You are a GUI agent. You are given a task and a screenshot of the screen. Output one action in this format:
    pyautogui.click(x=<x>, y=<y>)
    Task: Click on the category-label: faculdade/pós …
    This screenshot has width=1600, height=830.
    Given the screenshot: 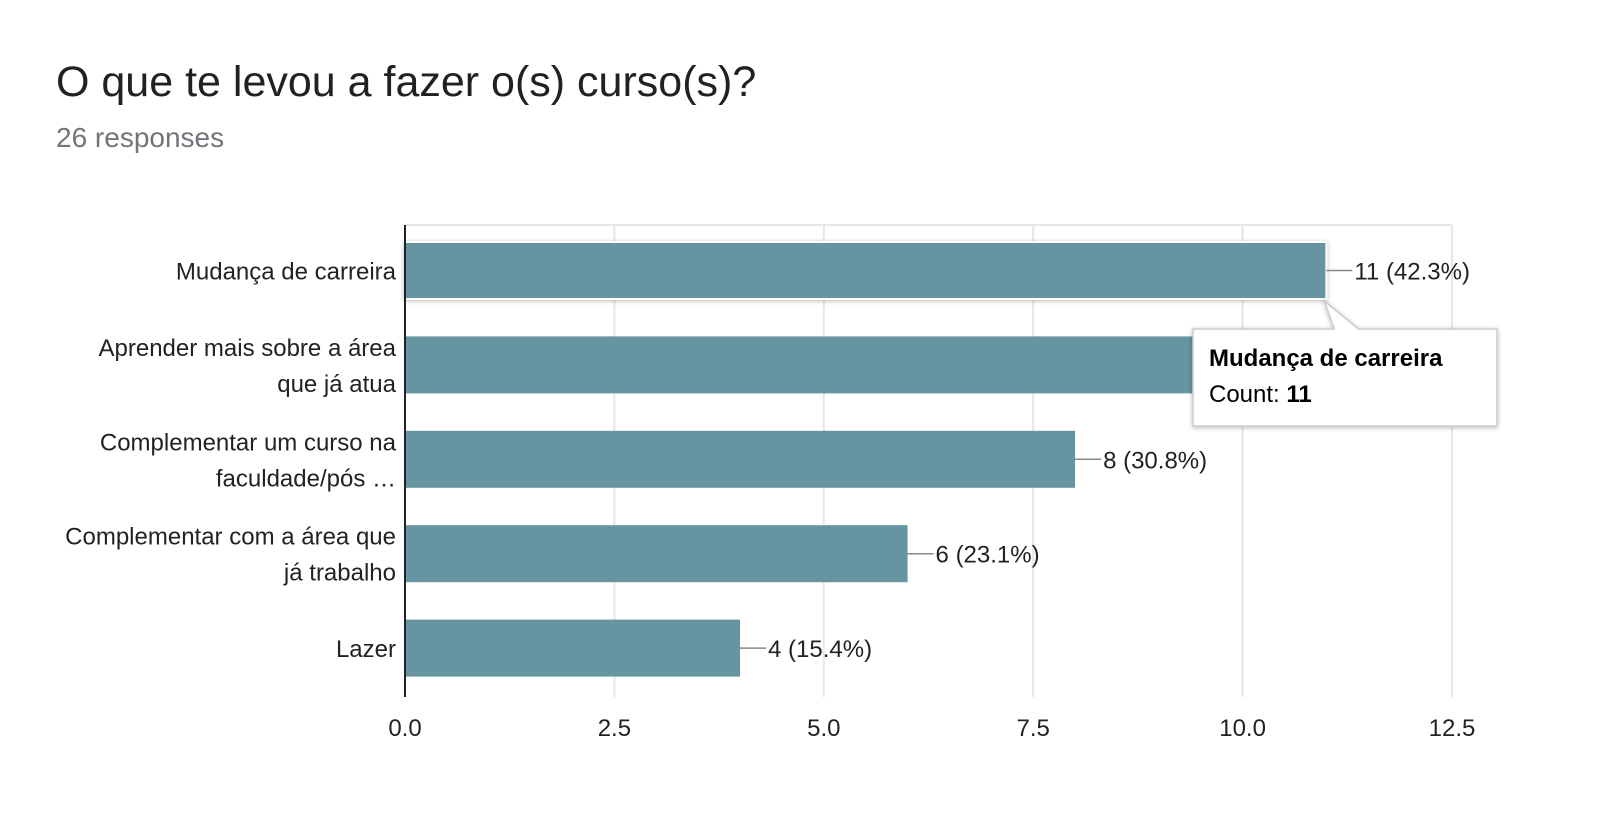 What is the action you would take?
    pyautogui.click(x=306, y=478)
    